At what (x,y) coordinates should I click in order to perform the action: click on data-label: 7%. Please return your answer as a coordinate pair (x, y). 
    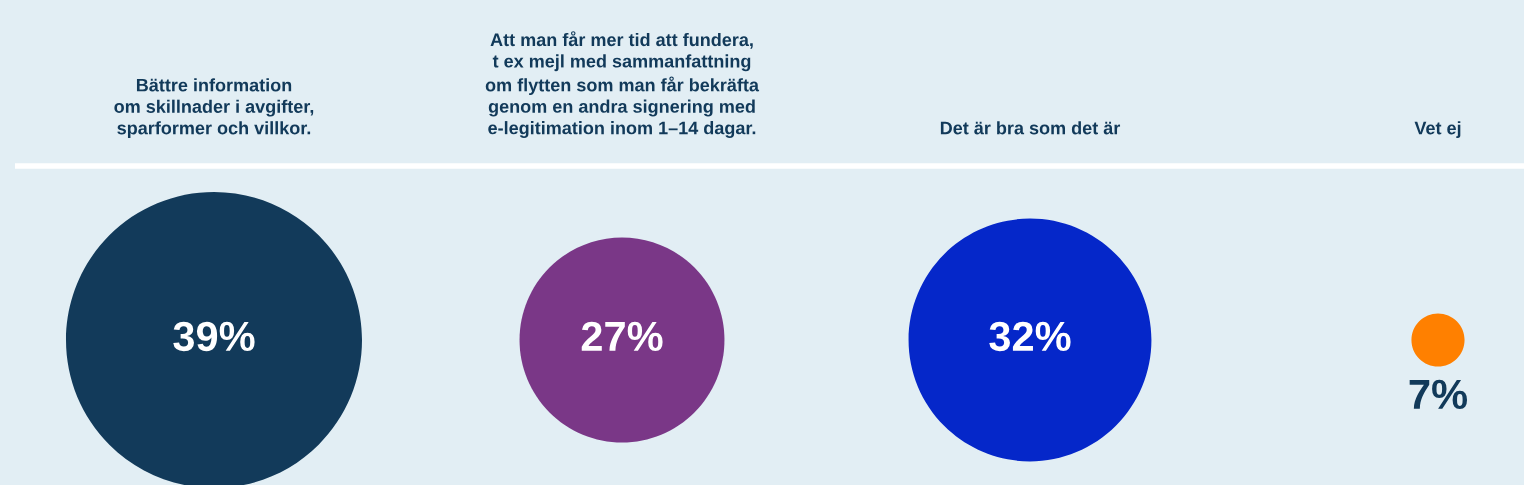
    Looking at the image, I should click on (1438, 394).